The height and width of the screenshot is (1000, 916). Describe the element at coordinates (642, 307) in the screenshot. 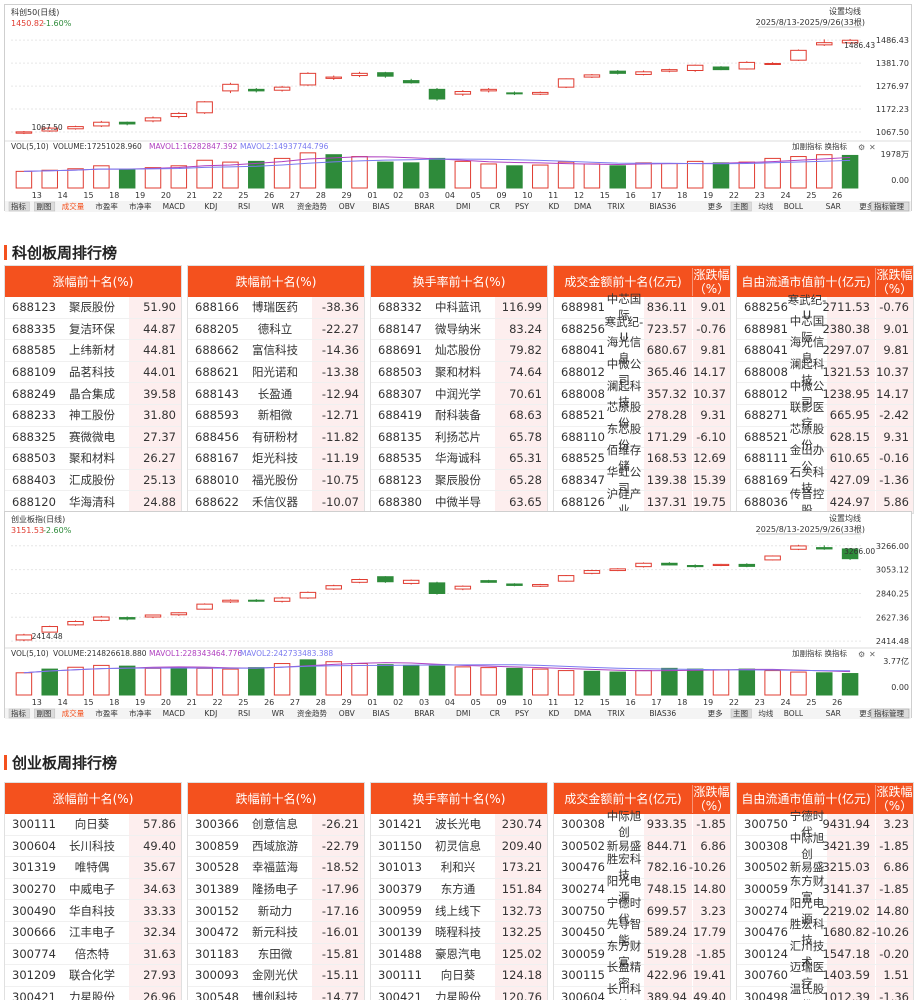

I see `table-row: 688981 中芯国际 836.11 9.01` at that location.